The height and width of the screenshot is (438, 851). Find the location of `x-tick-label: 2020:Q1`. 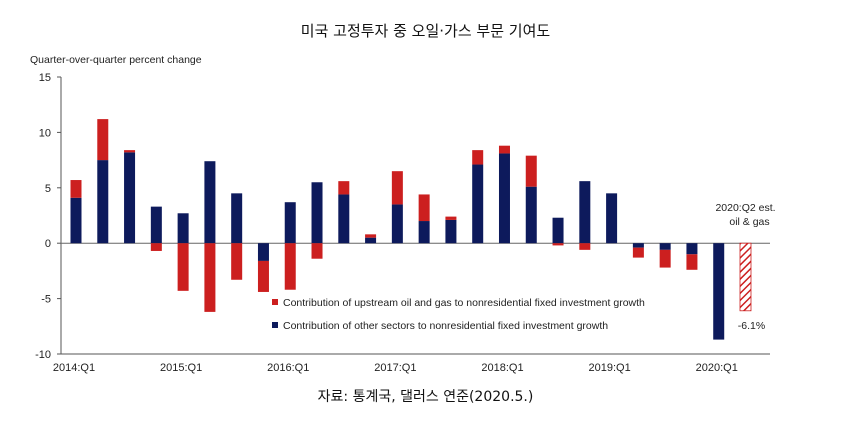

x-tick-label: 2020:Q1 is located at coordinates (717, 368).